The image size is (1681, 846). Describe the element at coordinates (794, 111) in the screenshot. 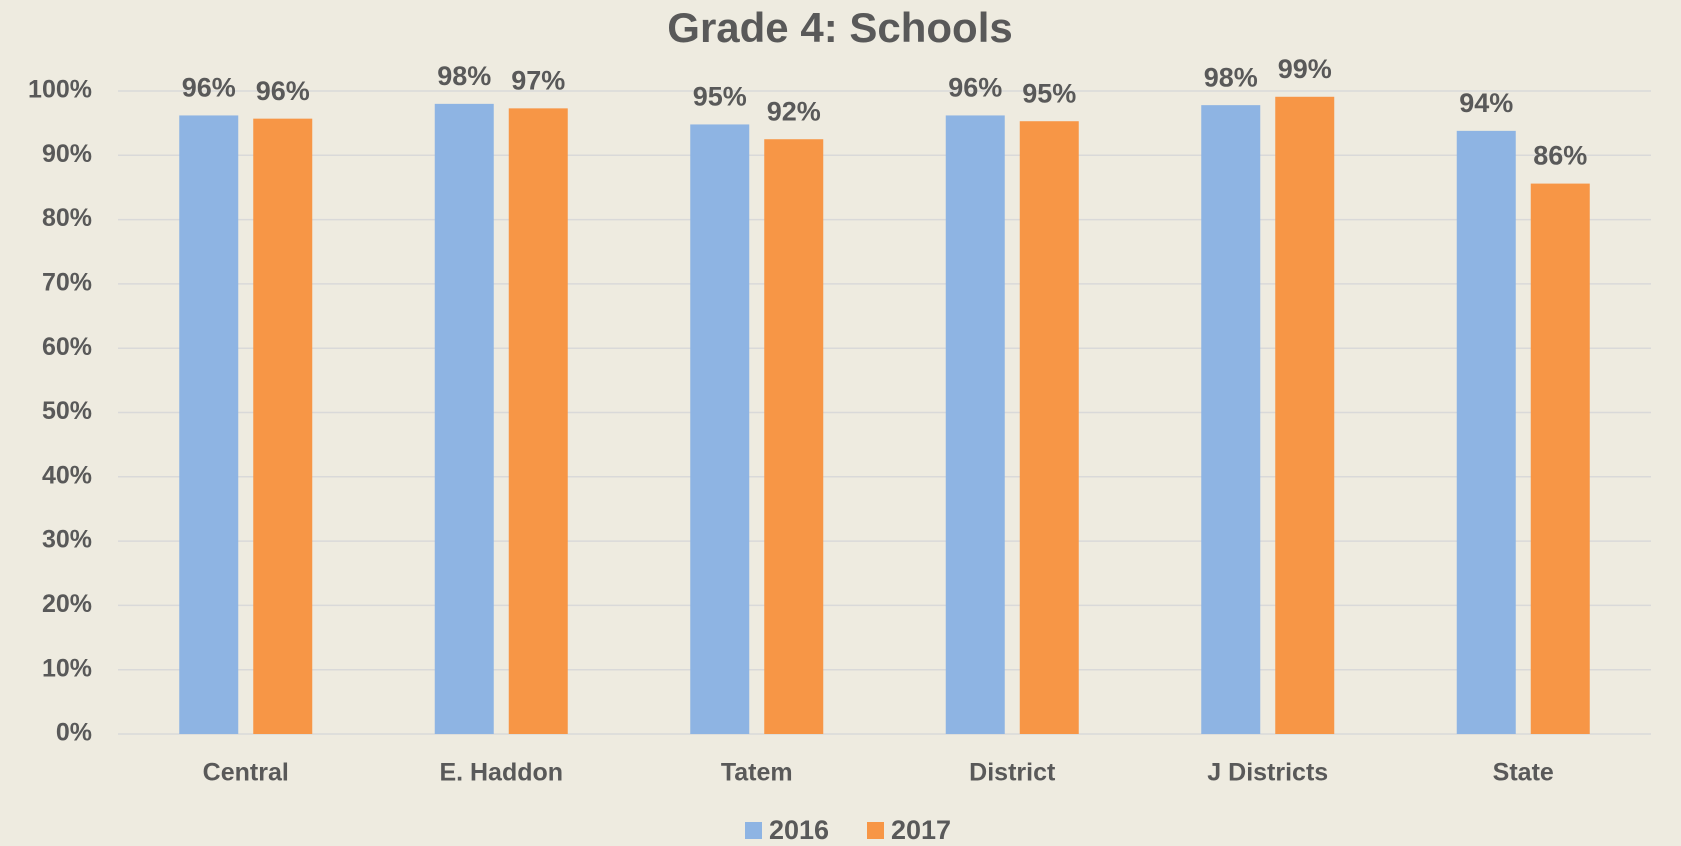

I see `data-label: 92%` at that location.